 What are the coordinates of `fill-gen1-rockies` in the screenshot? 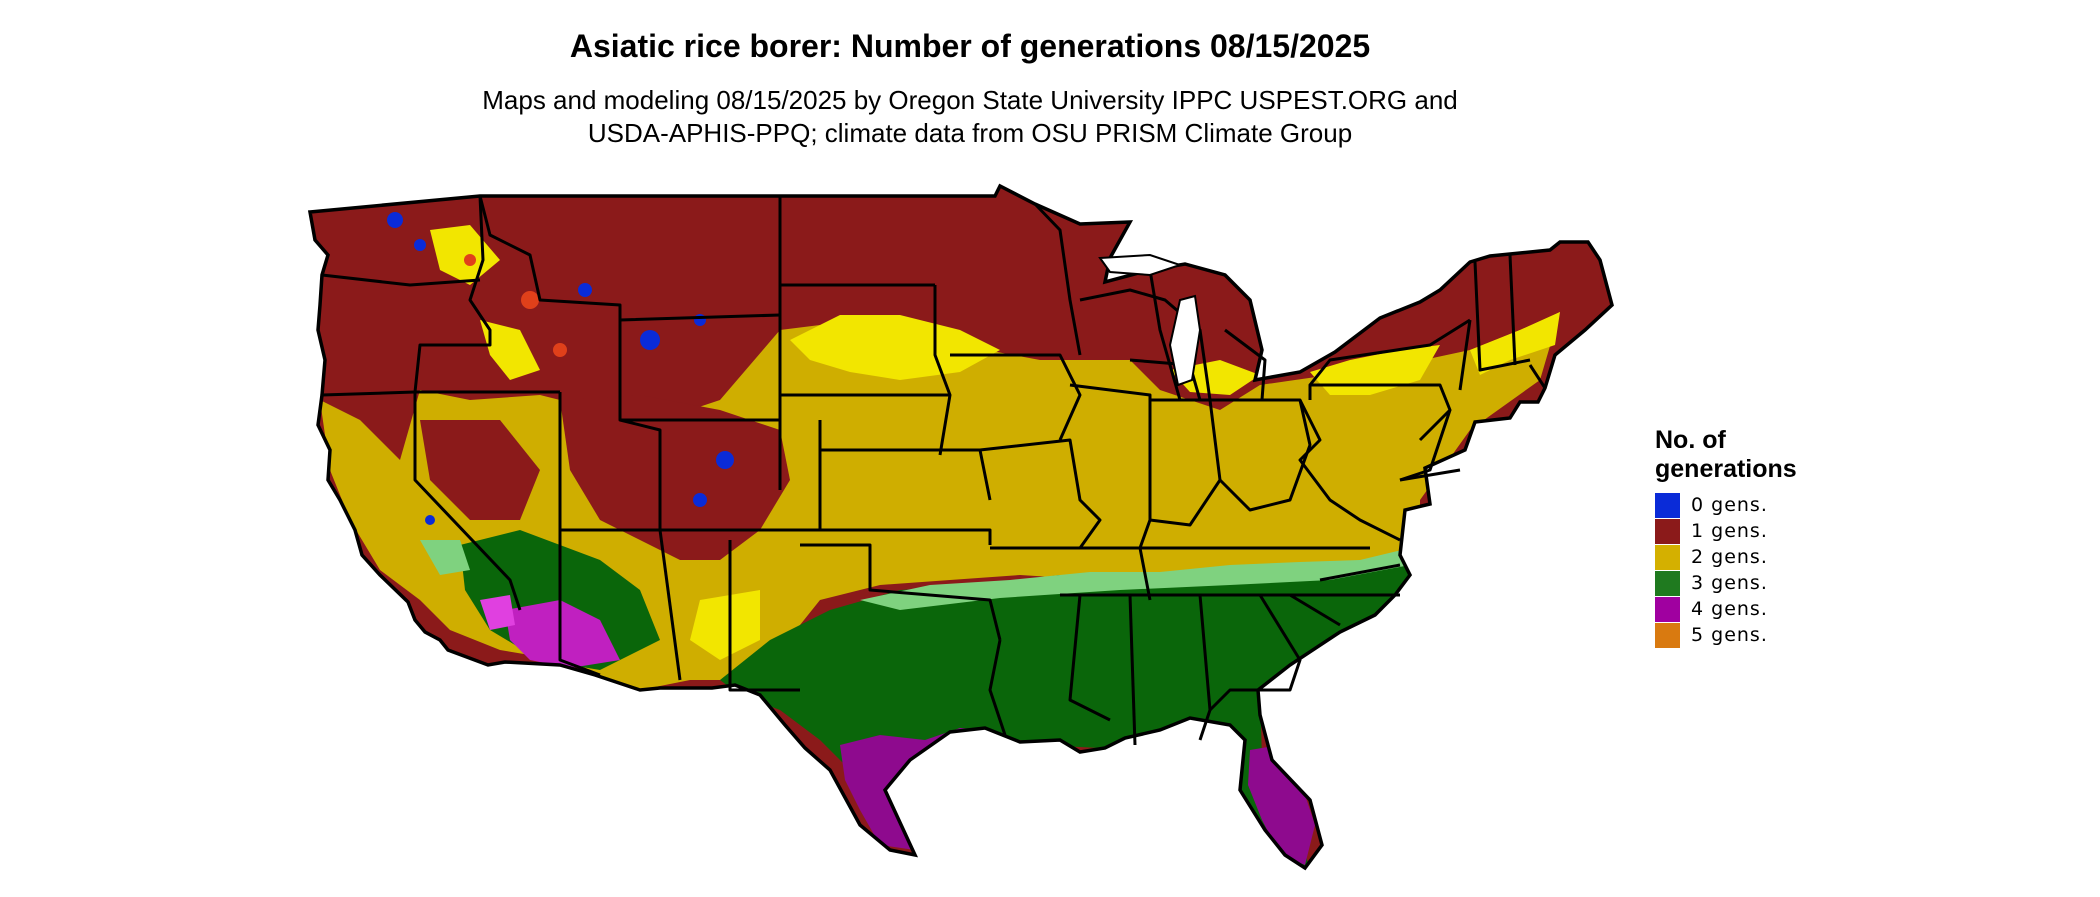 It's located at (675, 477).